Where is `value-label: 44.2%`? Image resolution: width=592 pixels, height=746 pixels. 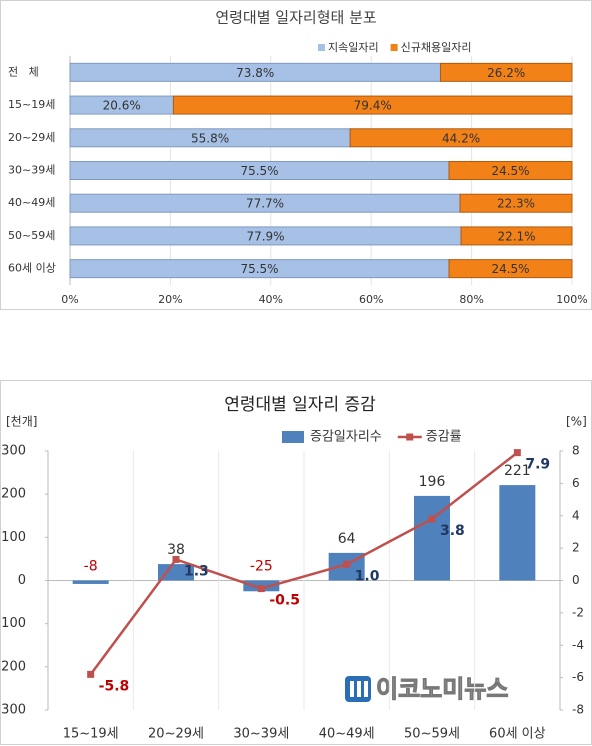 value-label: 44.2% is located at coordinates (461, 138).